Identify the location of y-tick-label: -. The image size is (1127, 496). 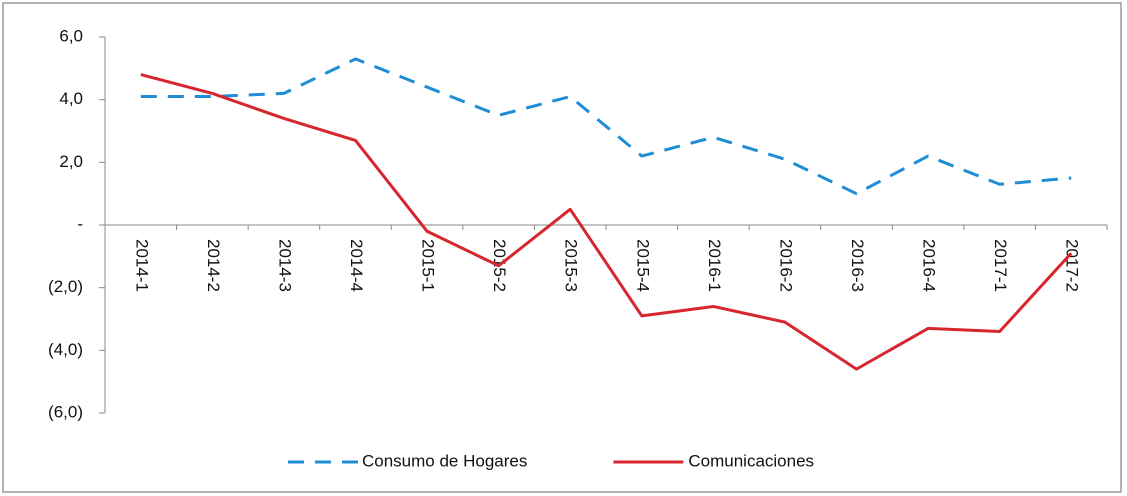
(80, 223).